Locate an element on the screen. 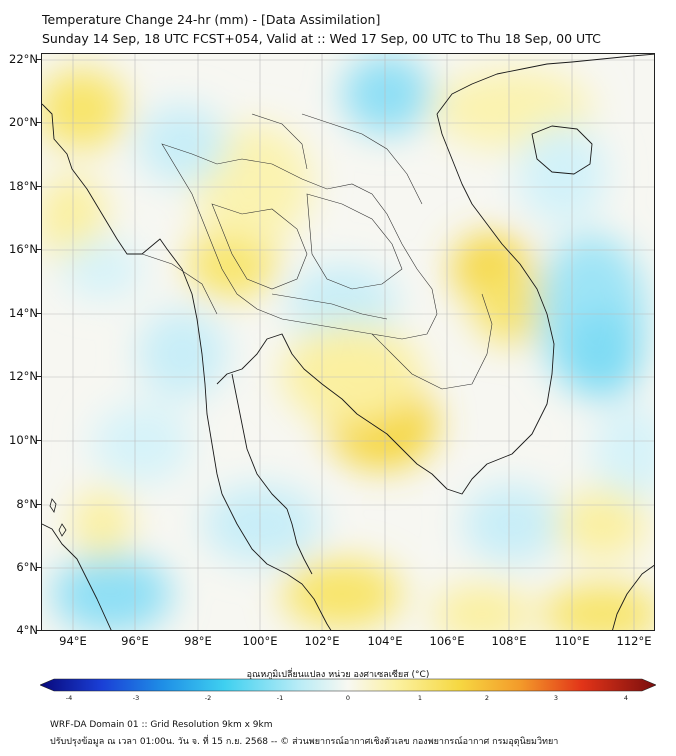  lat-label: 22°N is located at coordinates (23, 59).